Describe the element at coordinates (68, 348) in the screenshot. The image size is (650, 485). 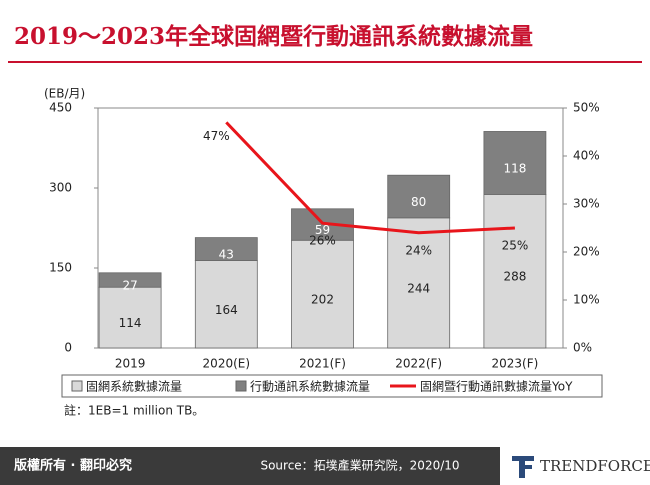
I see `y-tick-label: 0` at that location.